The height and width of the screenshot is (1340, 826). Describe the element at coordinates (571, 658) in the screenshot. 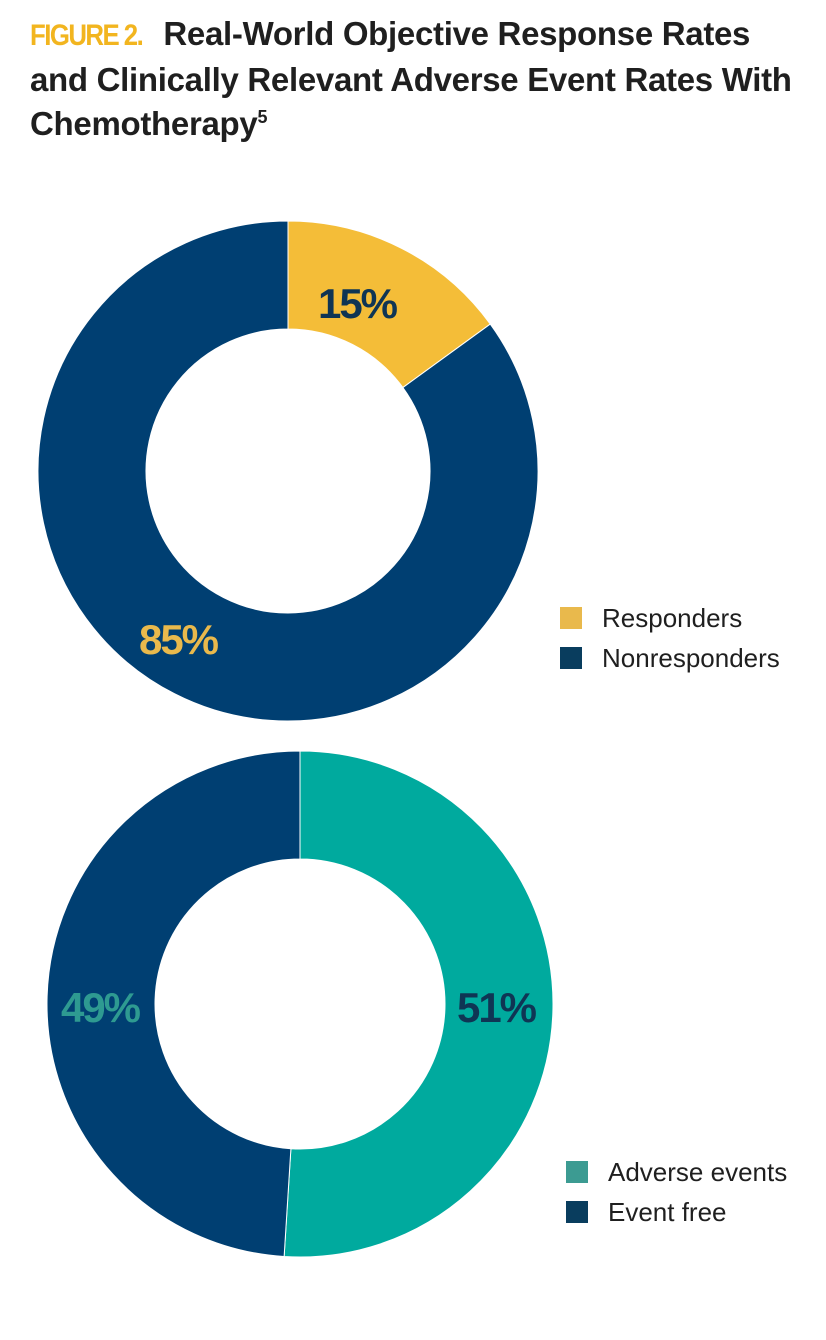

I see `legend-swatch-nonresponders` at that location.